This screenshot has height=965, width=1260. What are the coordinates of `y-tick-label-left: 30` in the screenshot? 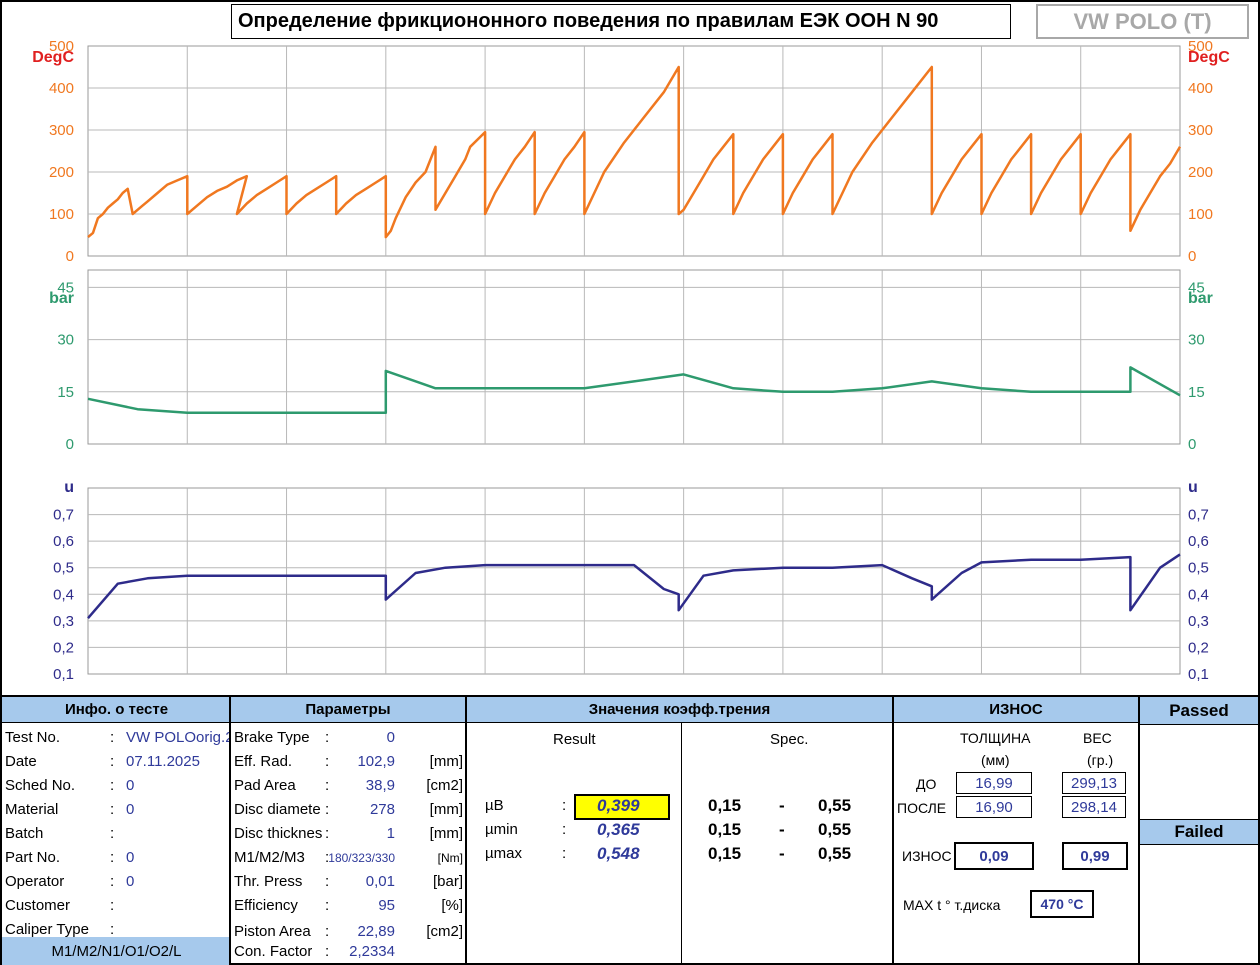 It's located at (65, 340).